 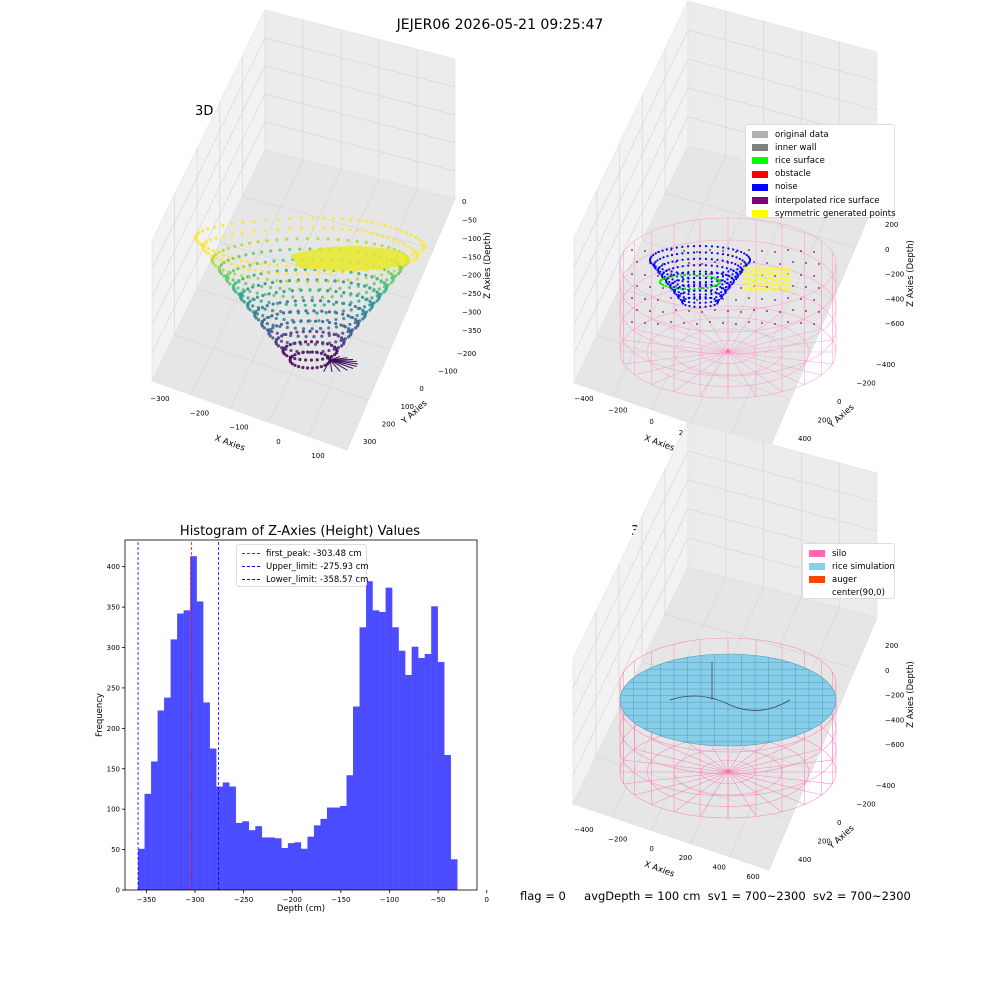 What do you see at coordinates (292, 900) in the screenshot?
I see `x-tick-label: −200` at bounding box center [292, 900].